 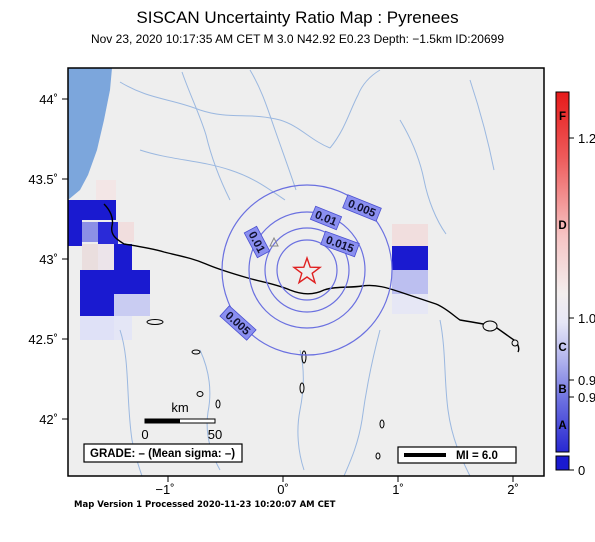 I want to click on grade-box: GRADE: – (Mean sigma: –), so click(x=163, y=453).